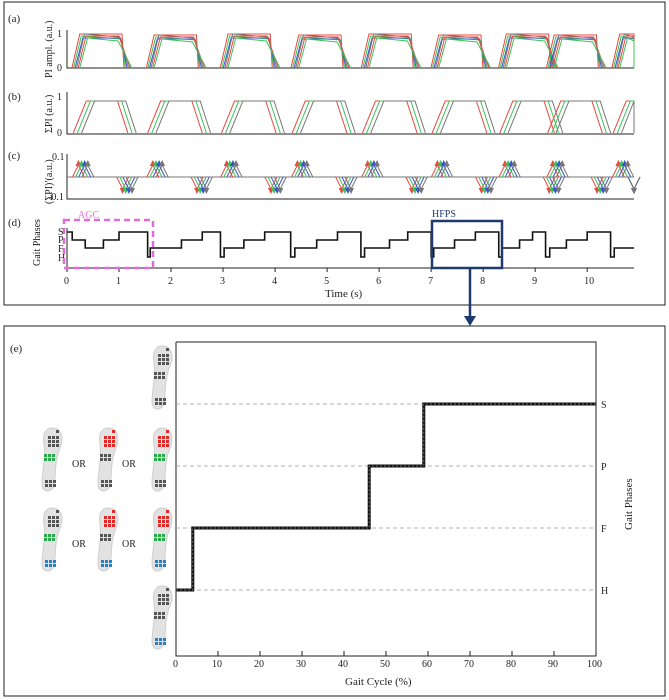  What do you see at coordinates (385, 664) in the screenshot?
I see `panel-e-xtick-label: 50` at bounding box center [385, 664].